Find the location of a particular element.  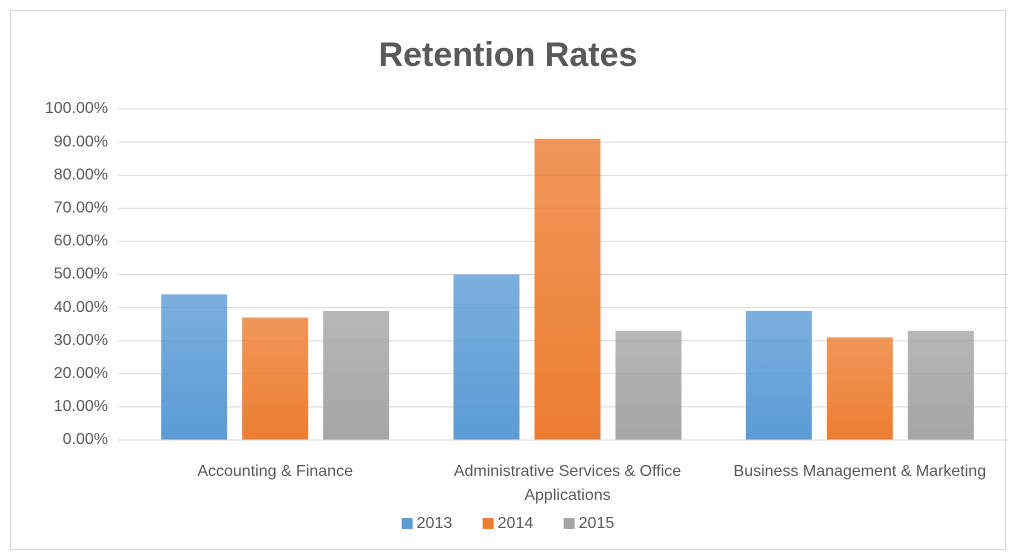

legend-label: 2015 is located at coordinates (597, 523).